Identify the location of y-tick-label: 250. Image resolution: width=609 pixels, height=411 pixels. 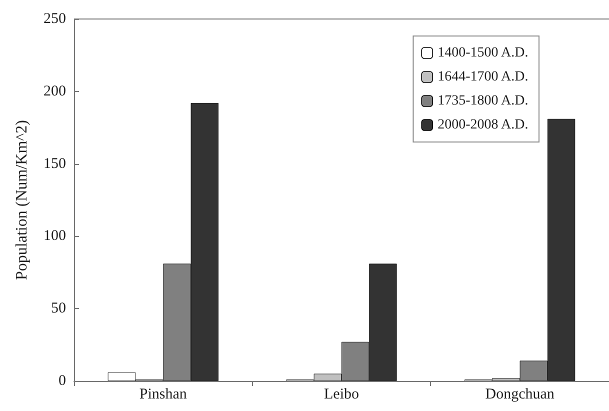
(55, 19).